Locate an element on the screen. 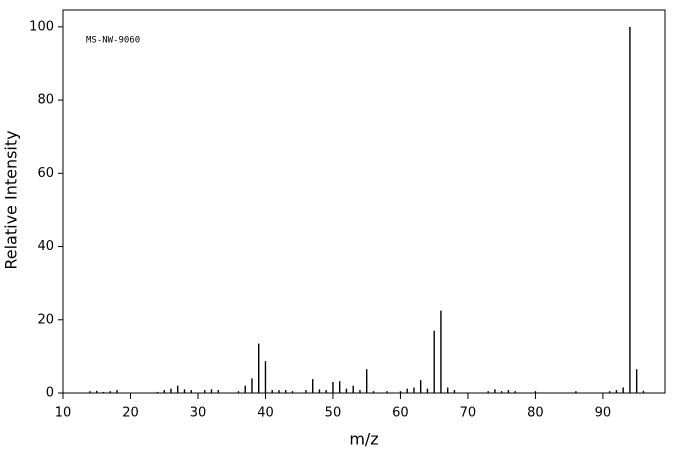 The height and width of the screenshot is (455, 676). y-tick-label: 60 is located at coordinates (45, 173).